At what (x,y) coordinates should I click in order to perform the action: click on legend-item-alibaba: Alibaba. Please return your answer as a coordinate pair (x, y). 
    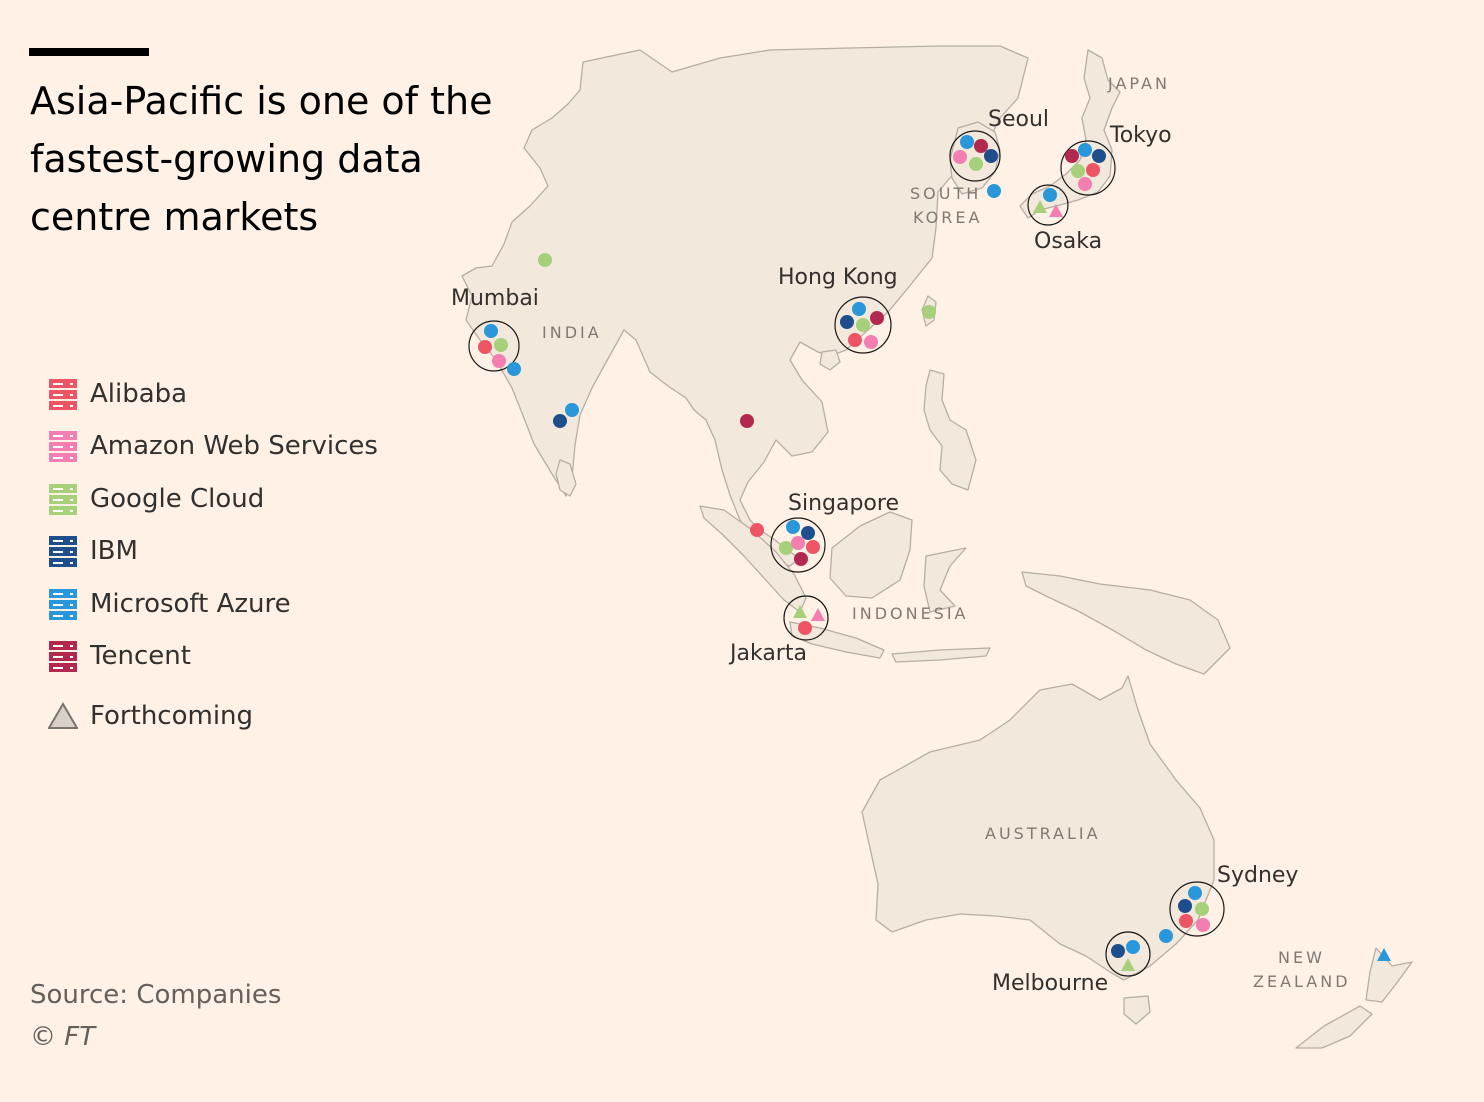
    Looking at the image, I should click on (117, 394).